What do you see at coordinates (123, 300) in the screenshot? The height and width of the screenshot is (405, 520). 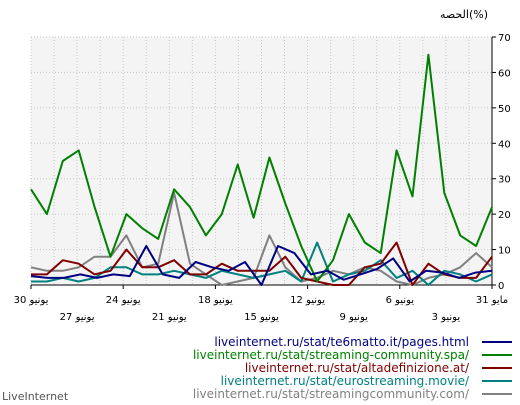 I see `x-tick-label: 24 يونيو` at bounding box center [123, 300].